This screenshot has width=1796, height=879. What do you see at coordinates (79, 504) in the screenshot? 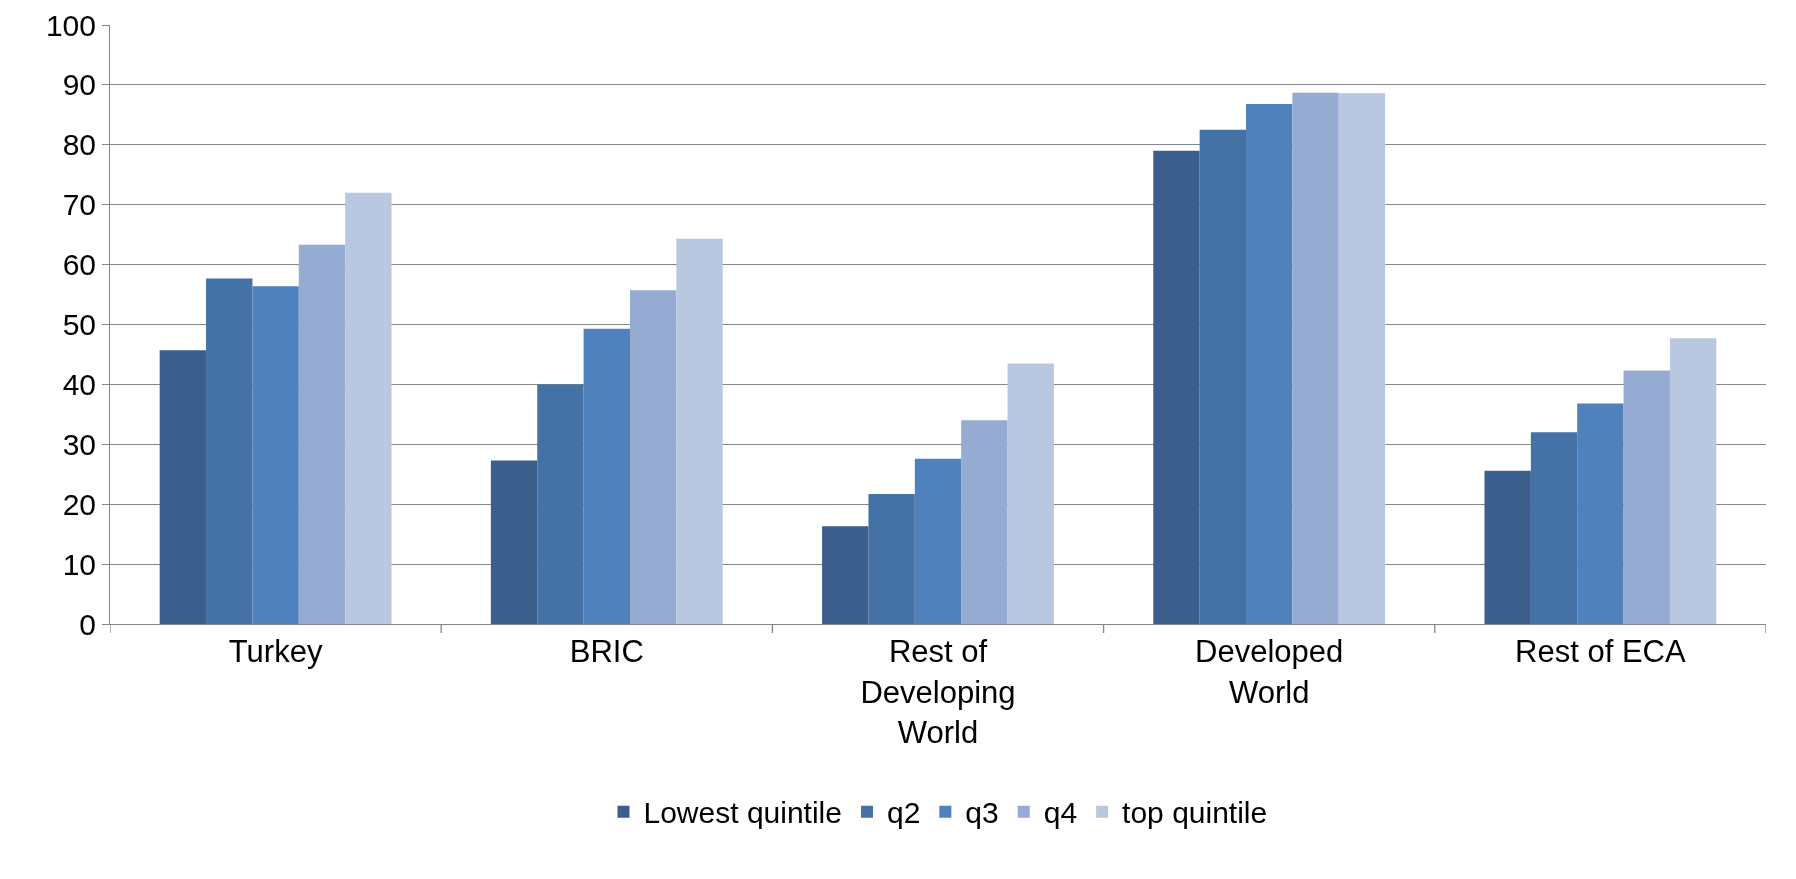
I see `y-tick-label: 20` at bounding box center [79, 504].